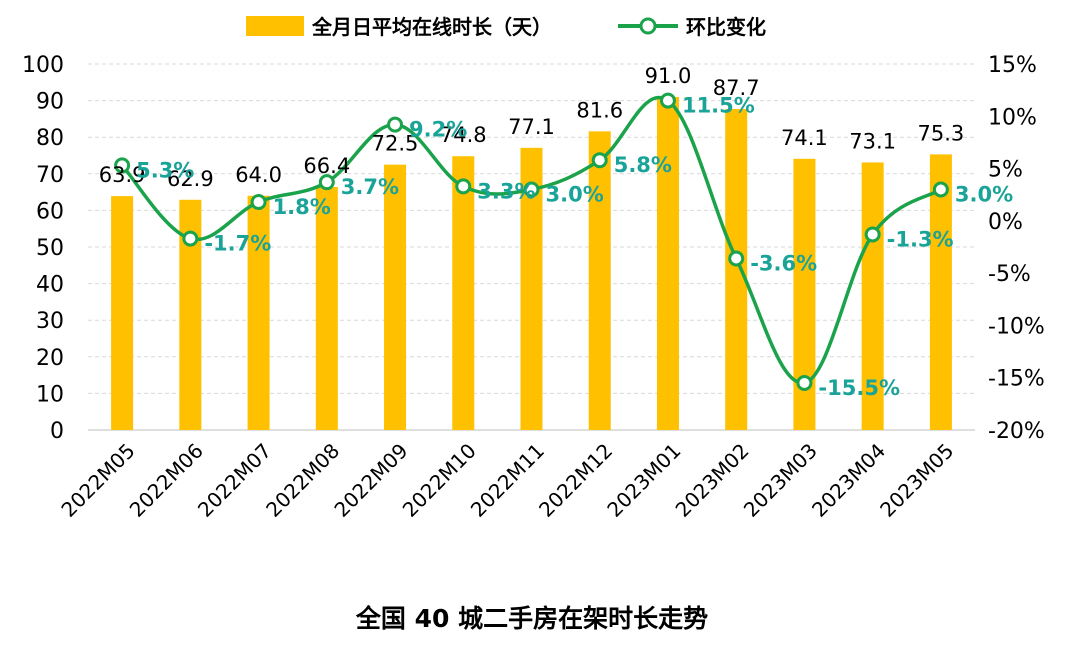 The width and height of the screenshot is (1080, 654). Describe the element at coordinates (599, 110) in the screenshot. I see `bar-value-label: 81.6` at that location.